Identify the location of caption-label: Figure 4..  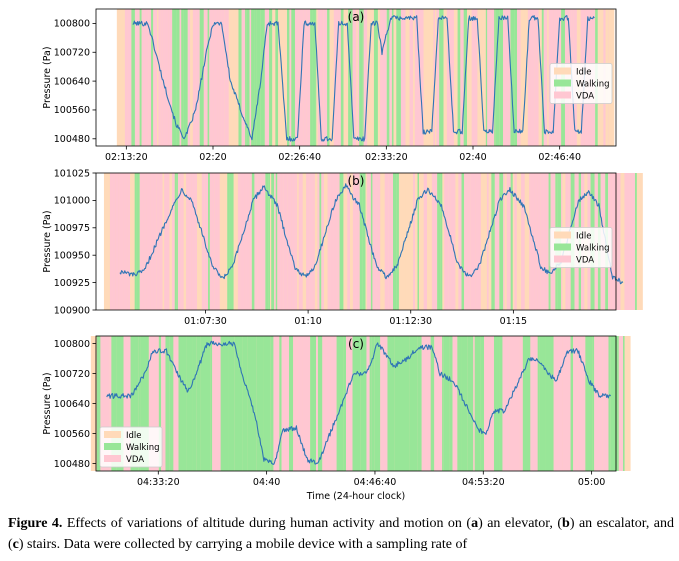
(35, 523).